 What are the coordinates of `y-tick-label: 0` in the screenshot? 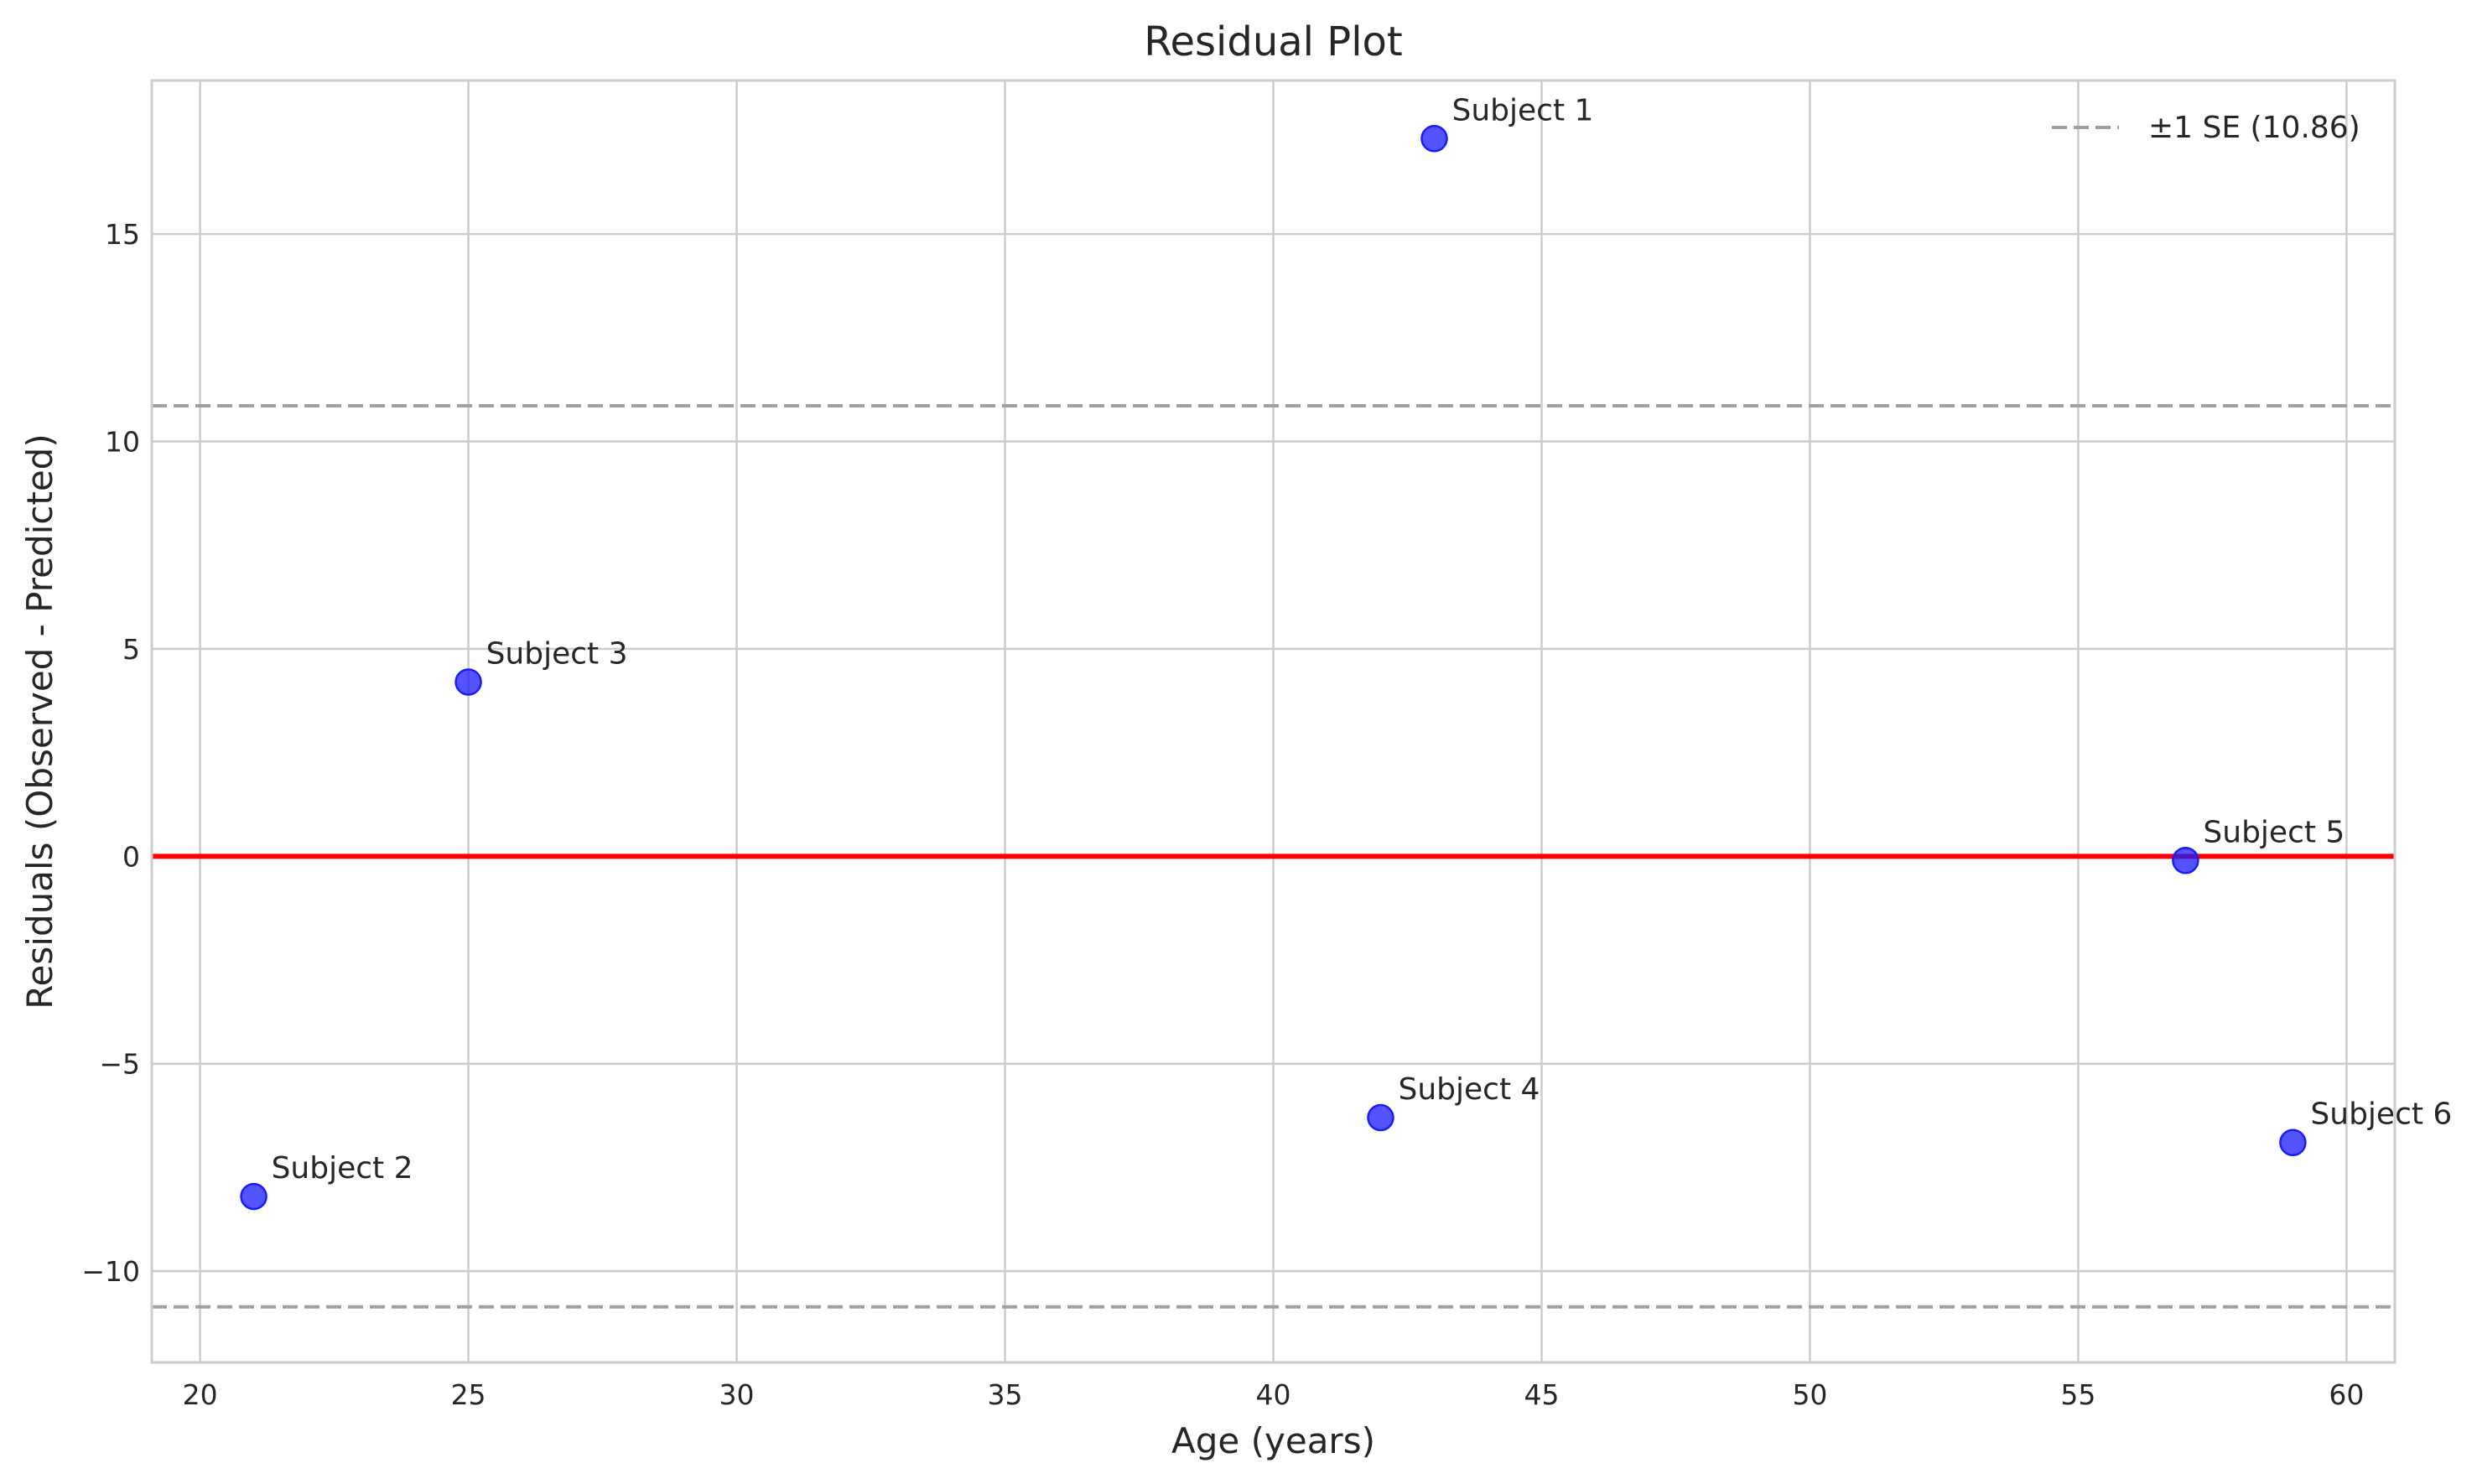 It's located at (131, 856).